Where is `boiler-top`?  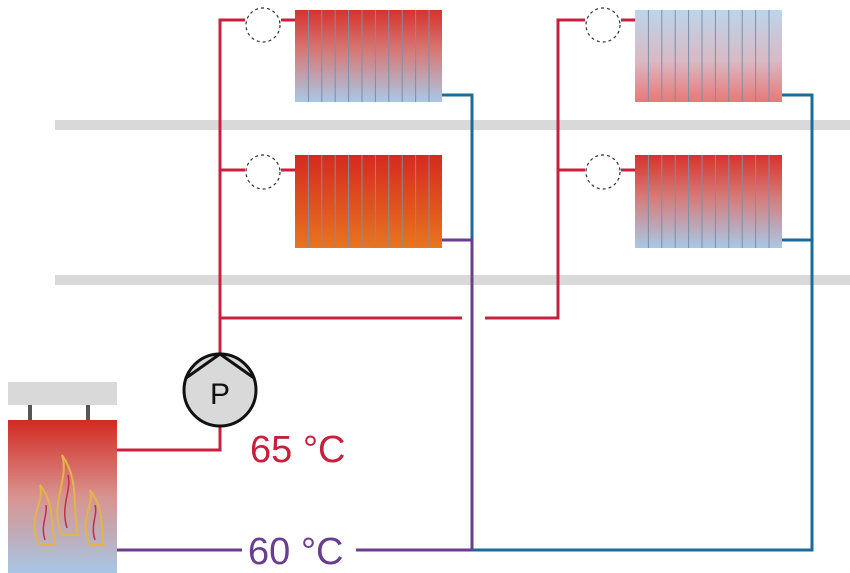 boiler-top is located at coordinates (62, 393).